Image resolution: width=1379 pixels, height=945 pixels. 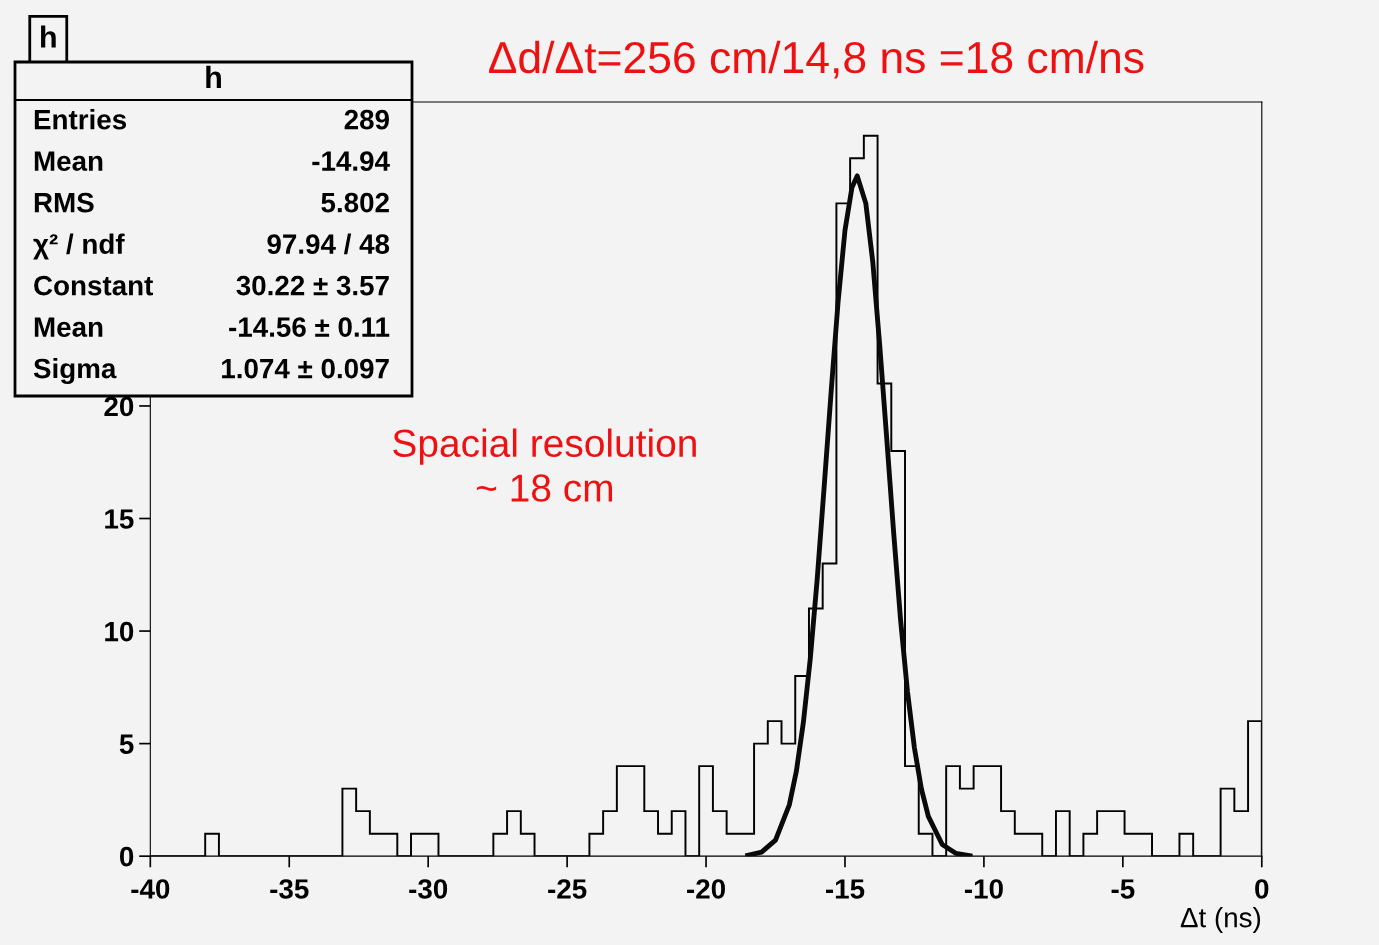 What do you see at coordinates (119, 406) in the screenshot?
I see `y-tick-label: 20` at bounding box center [119, 406].